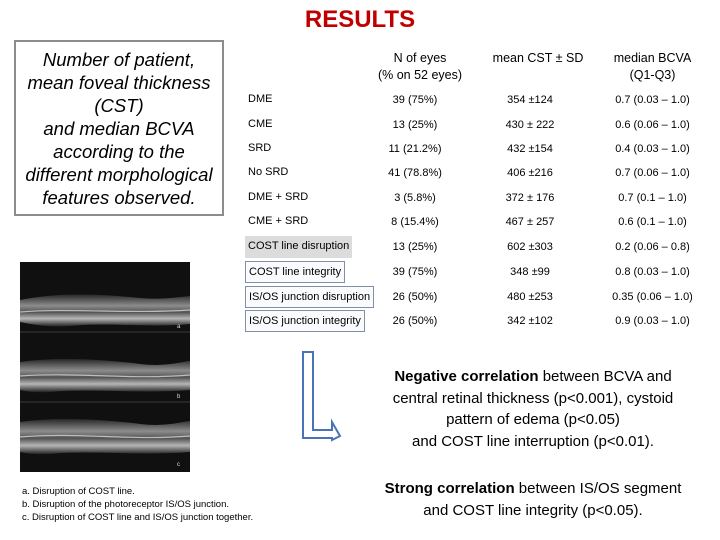  Describe the element at coordinates (179, 397) in the screenshot. I see `panel-label-b: b` at that location.